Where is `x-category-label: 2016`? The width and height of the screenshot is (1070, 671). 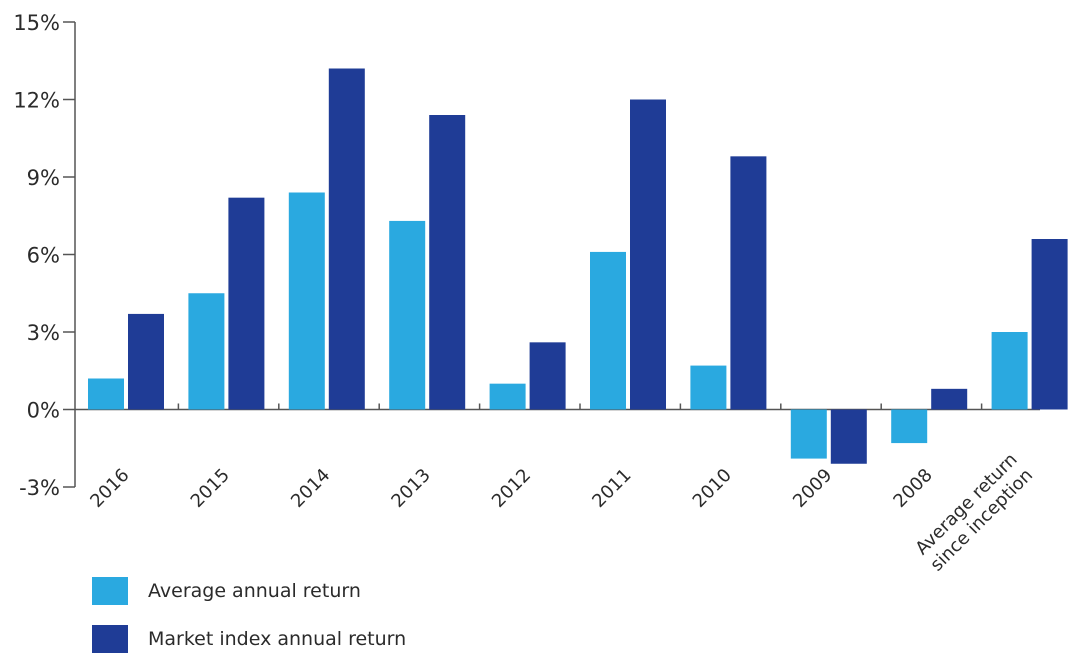 x-category-label: 2016 is located at coordinates (109, 488).